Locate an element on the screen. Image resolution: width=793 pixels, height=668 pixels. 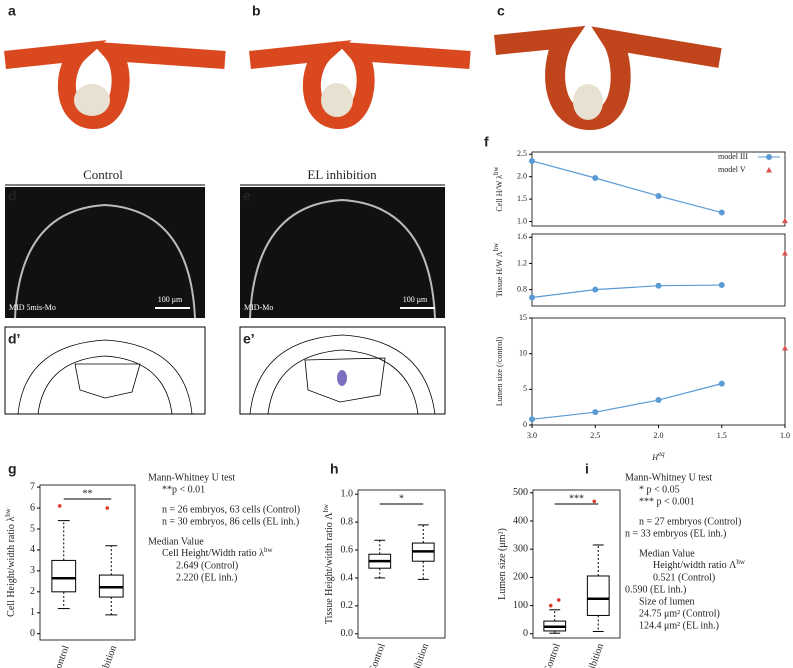
tissue-outline is located at coordinates (342, 258).